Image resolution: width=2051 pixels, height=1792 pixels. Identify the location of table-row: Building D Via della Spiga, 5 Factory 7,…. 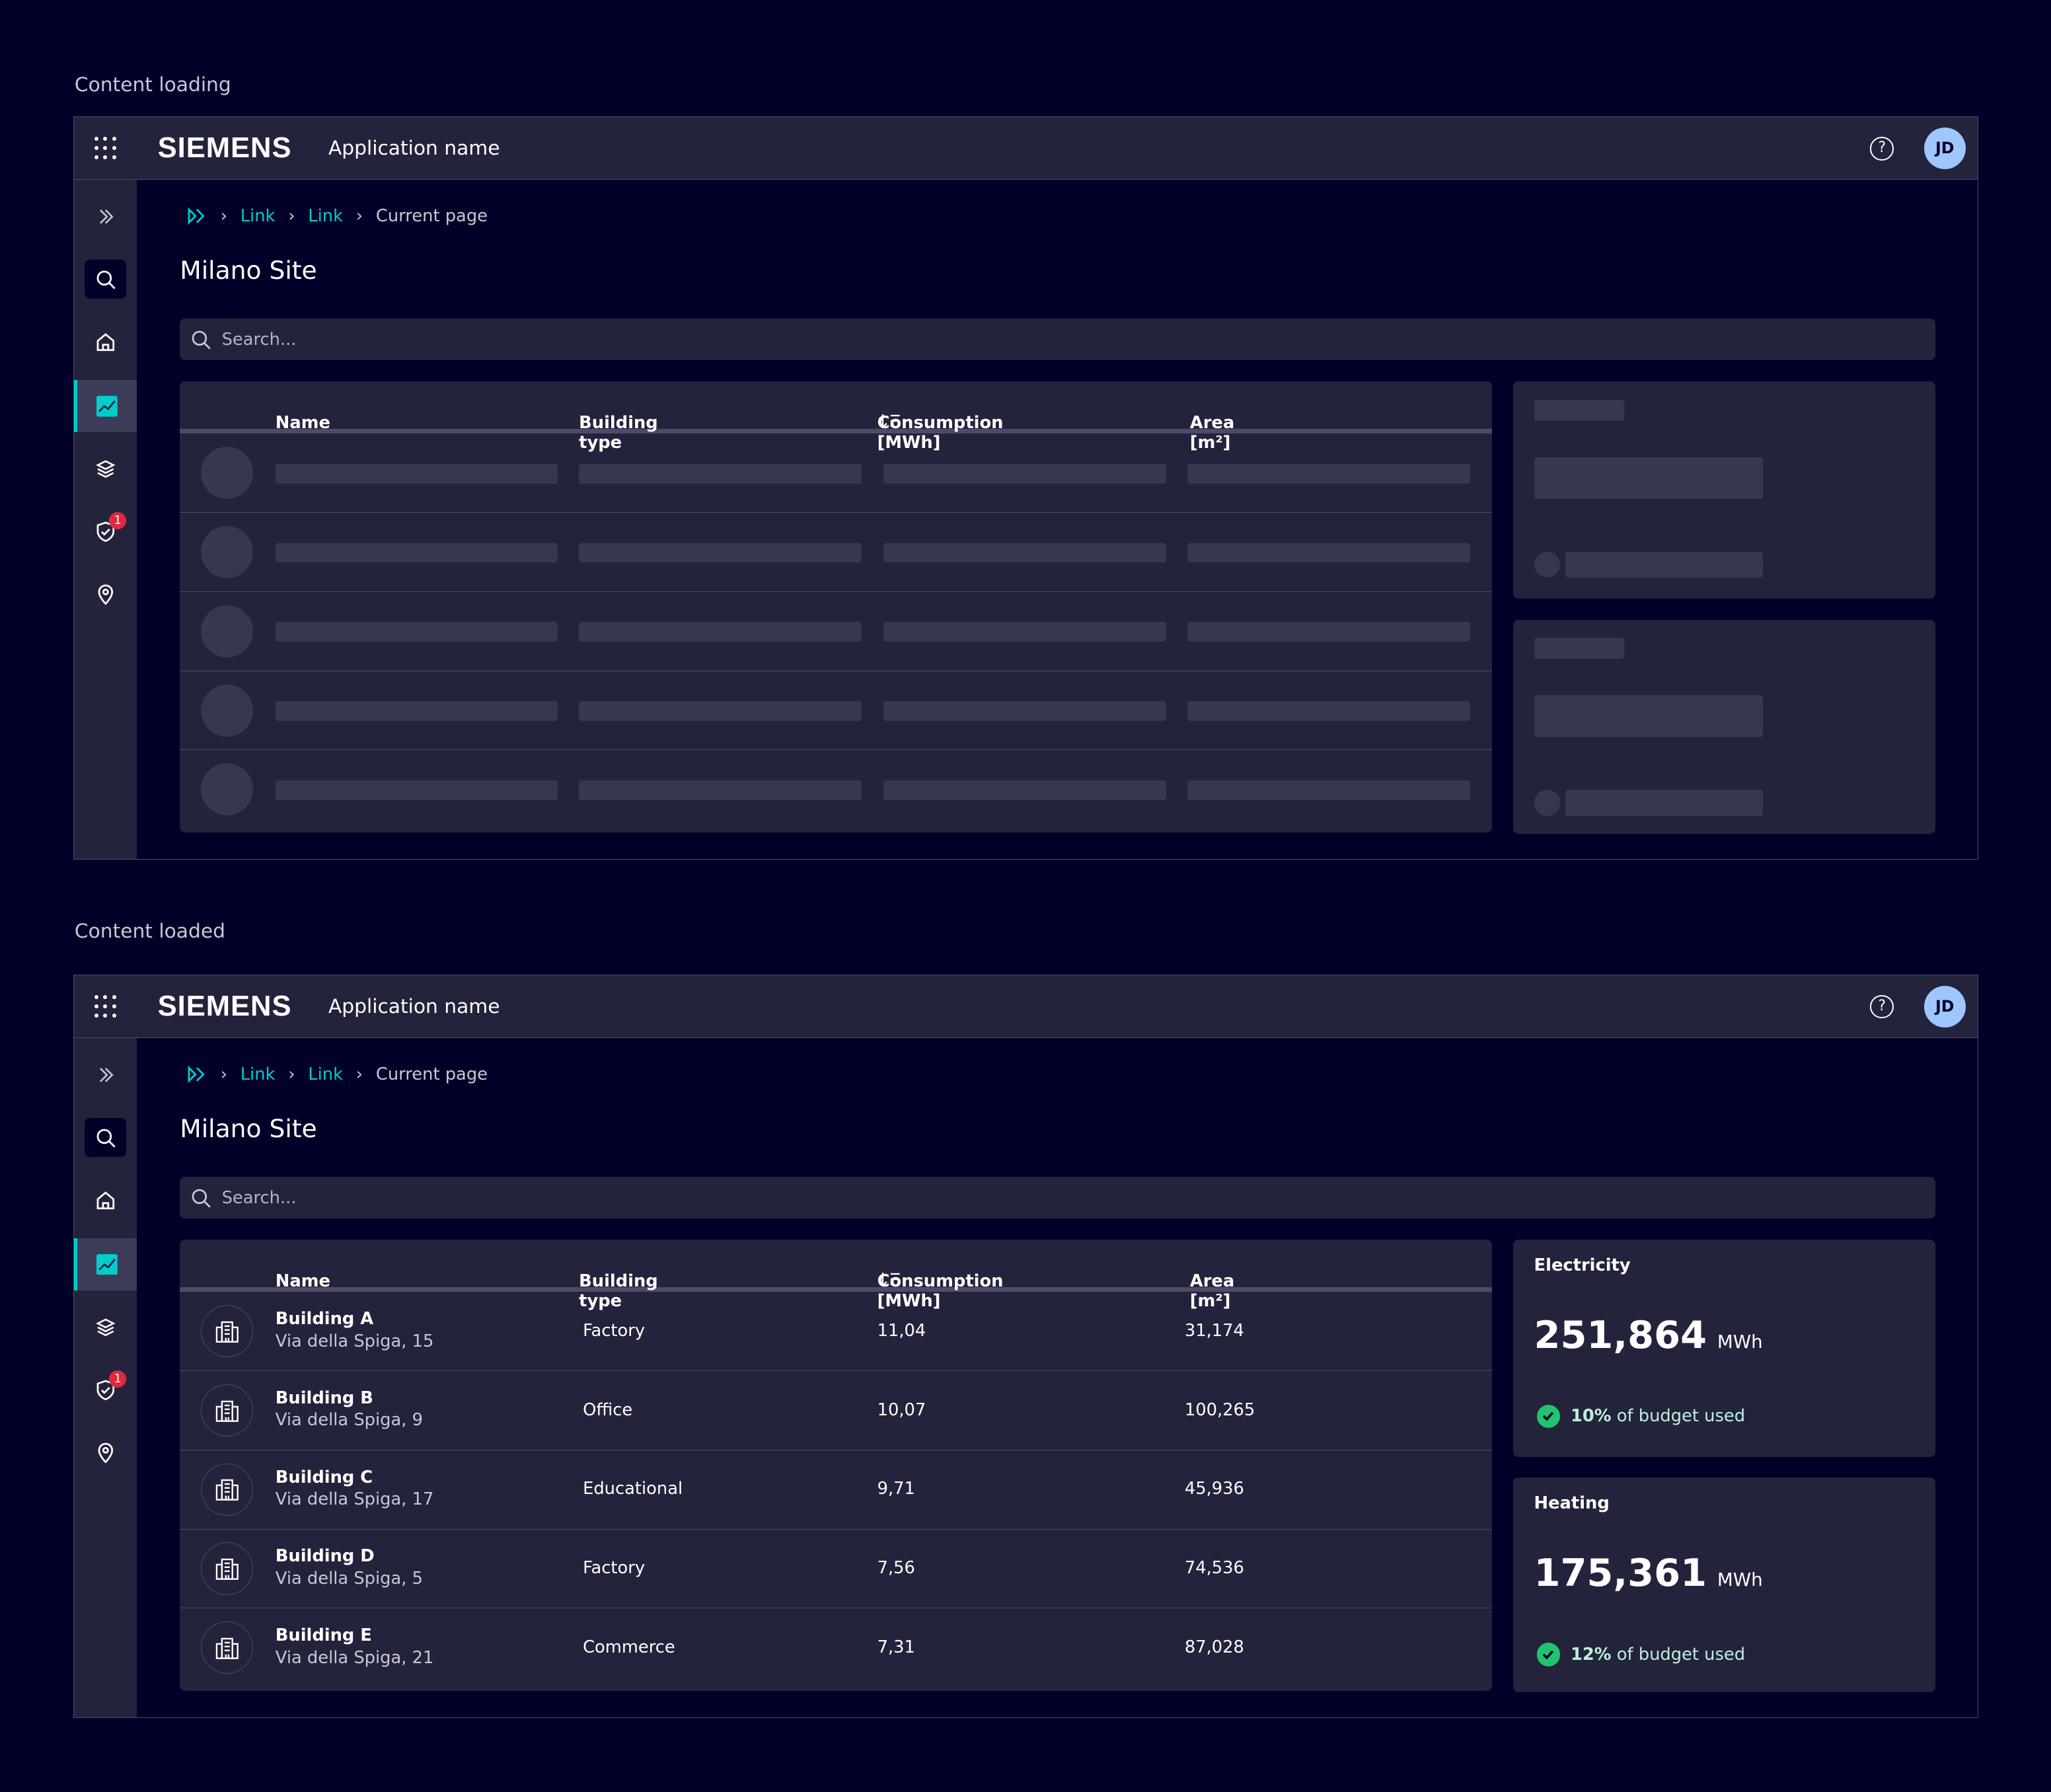
(836, 1569).